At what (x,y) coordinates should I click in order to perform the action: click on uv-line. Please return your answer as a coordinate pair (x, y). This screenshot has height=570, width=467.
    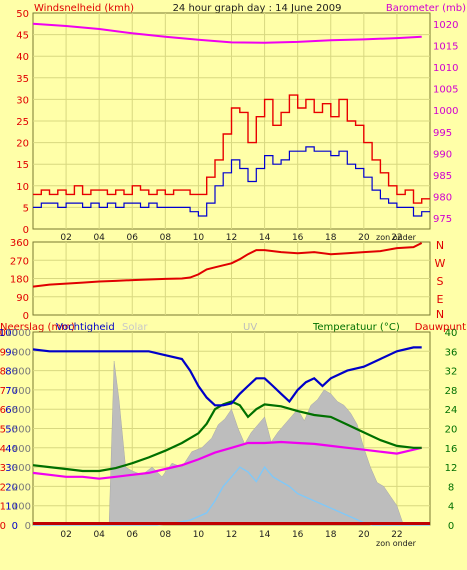
    Looking at the image, I should click on (231, 495).